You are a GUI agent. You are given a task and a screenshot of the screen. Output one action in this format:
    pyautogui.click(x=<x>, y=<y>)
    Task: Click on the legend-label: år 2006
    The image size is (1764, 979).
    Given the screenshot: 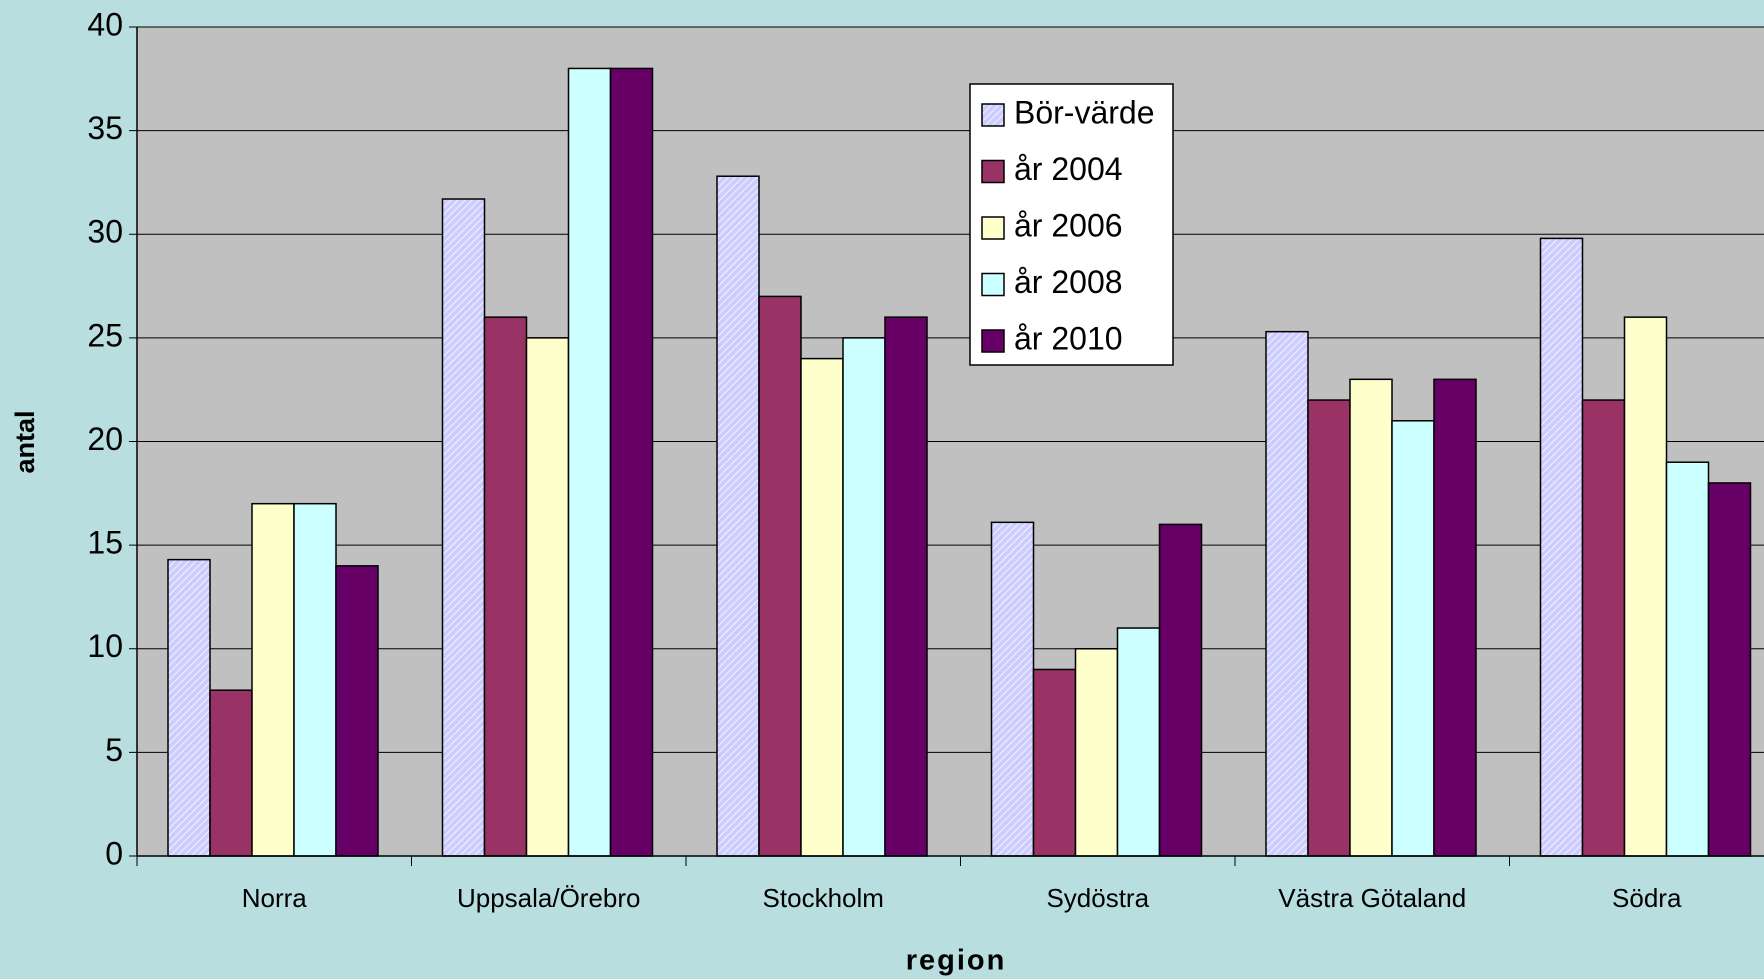 What is the action you would take?
    pyautogui.click(x=1068, y=225)
    